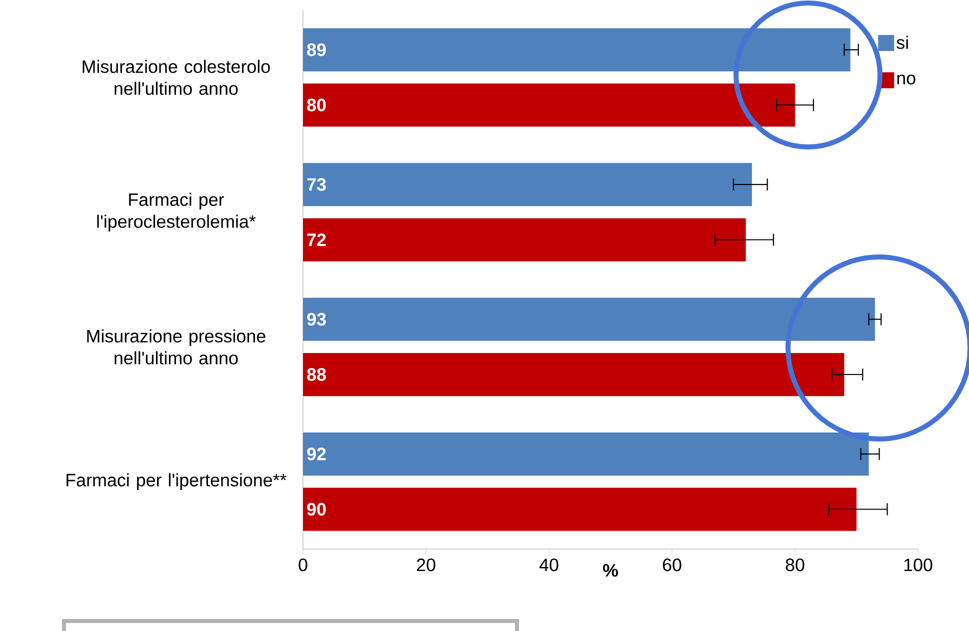 The image size is (969, 631). I want to click on legend-label: si, so click(902, 42).